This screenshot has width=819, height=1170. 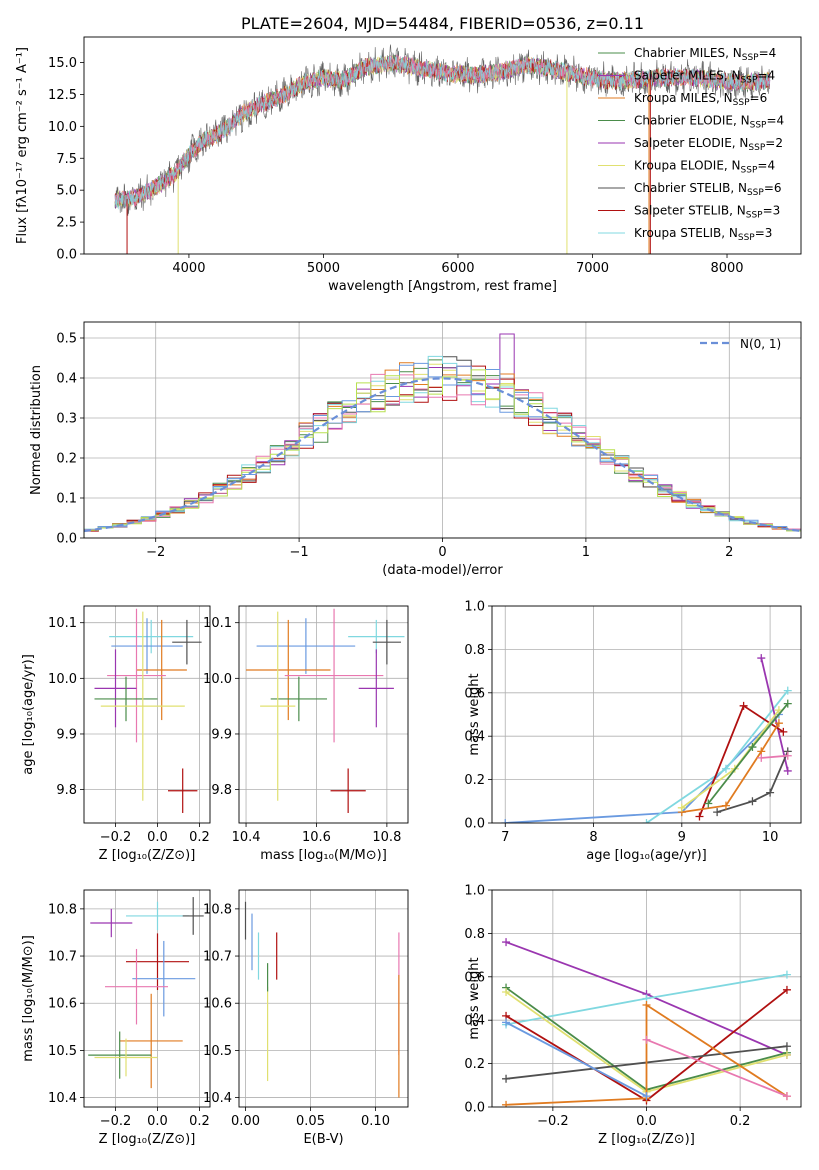 What do you see at coordinates (323, 855) in the screenshot?
I see `x-axis-label: mass [log₁₀(M/M⊙)]` at bounding box center [323, 855].